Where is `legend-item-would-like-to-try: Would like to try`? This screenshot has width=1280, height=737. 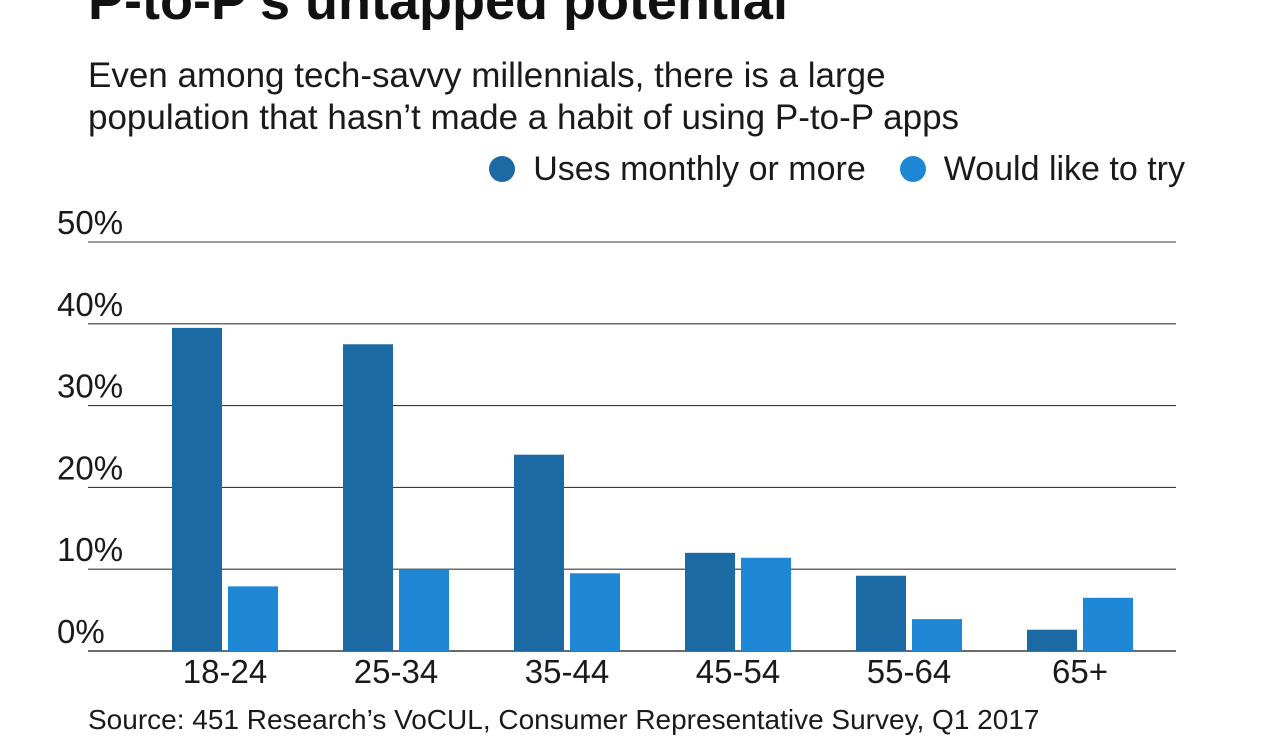 legend-item-would-like-to-try: Would like to try is located at coordinates (1042, 169).